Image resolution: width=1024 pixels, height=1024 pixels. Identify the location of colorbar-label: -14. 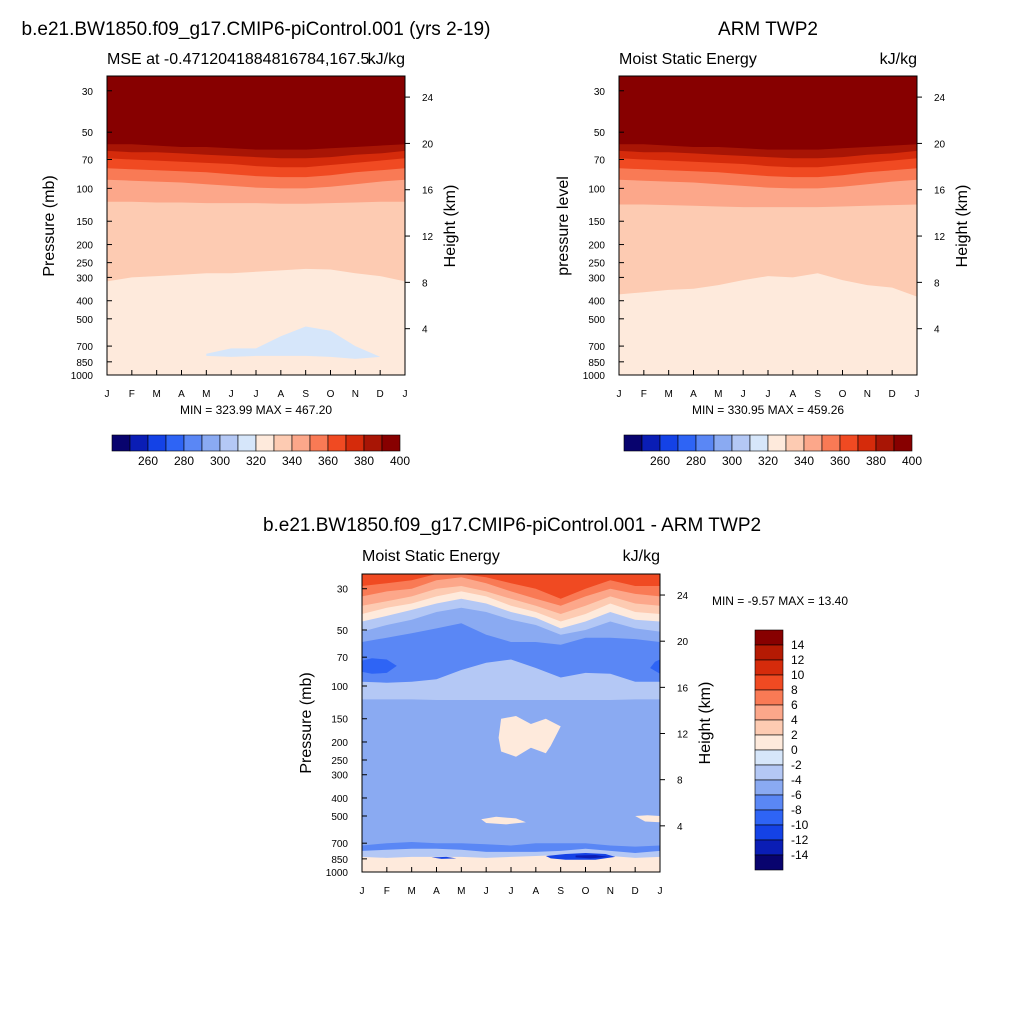
(800, 855).